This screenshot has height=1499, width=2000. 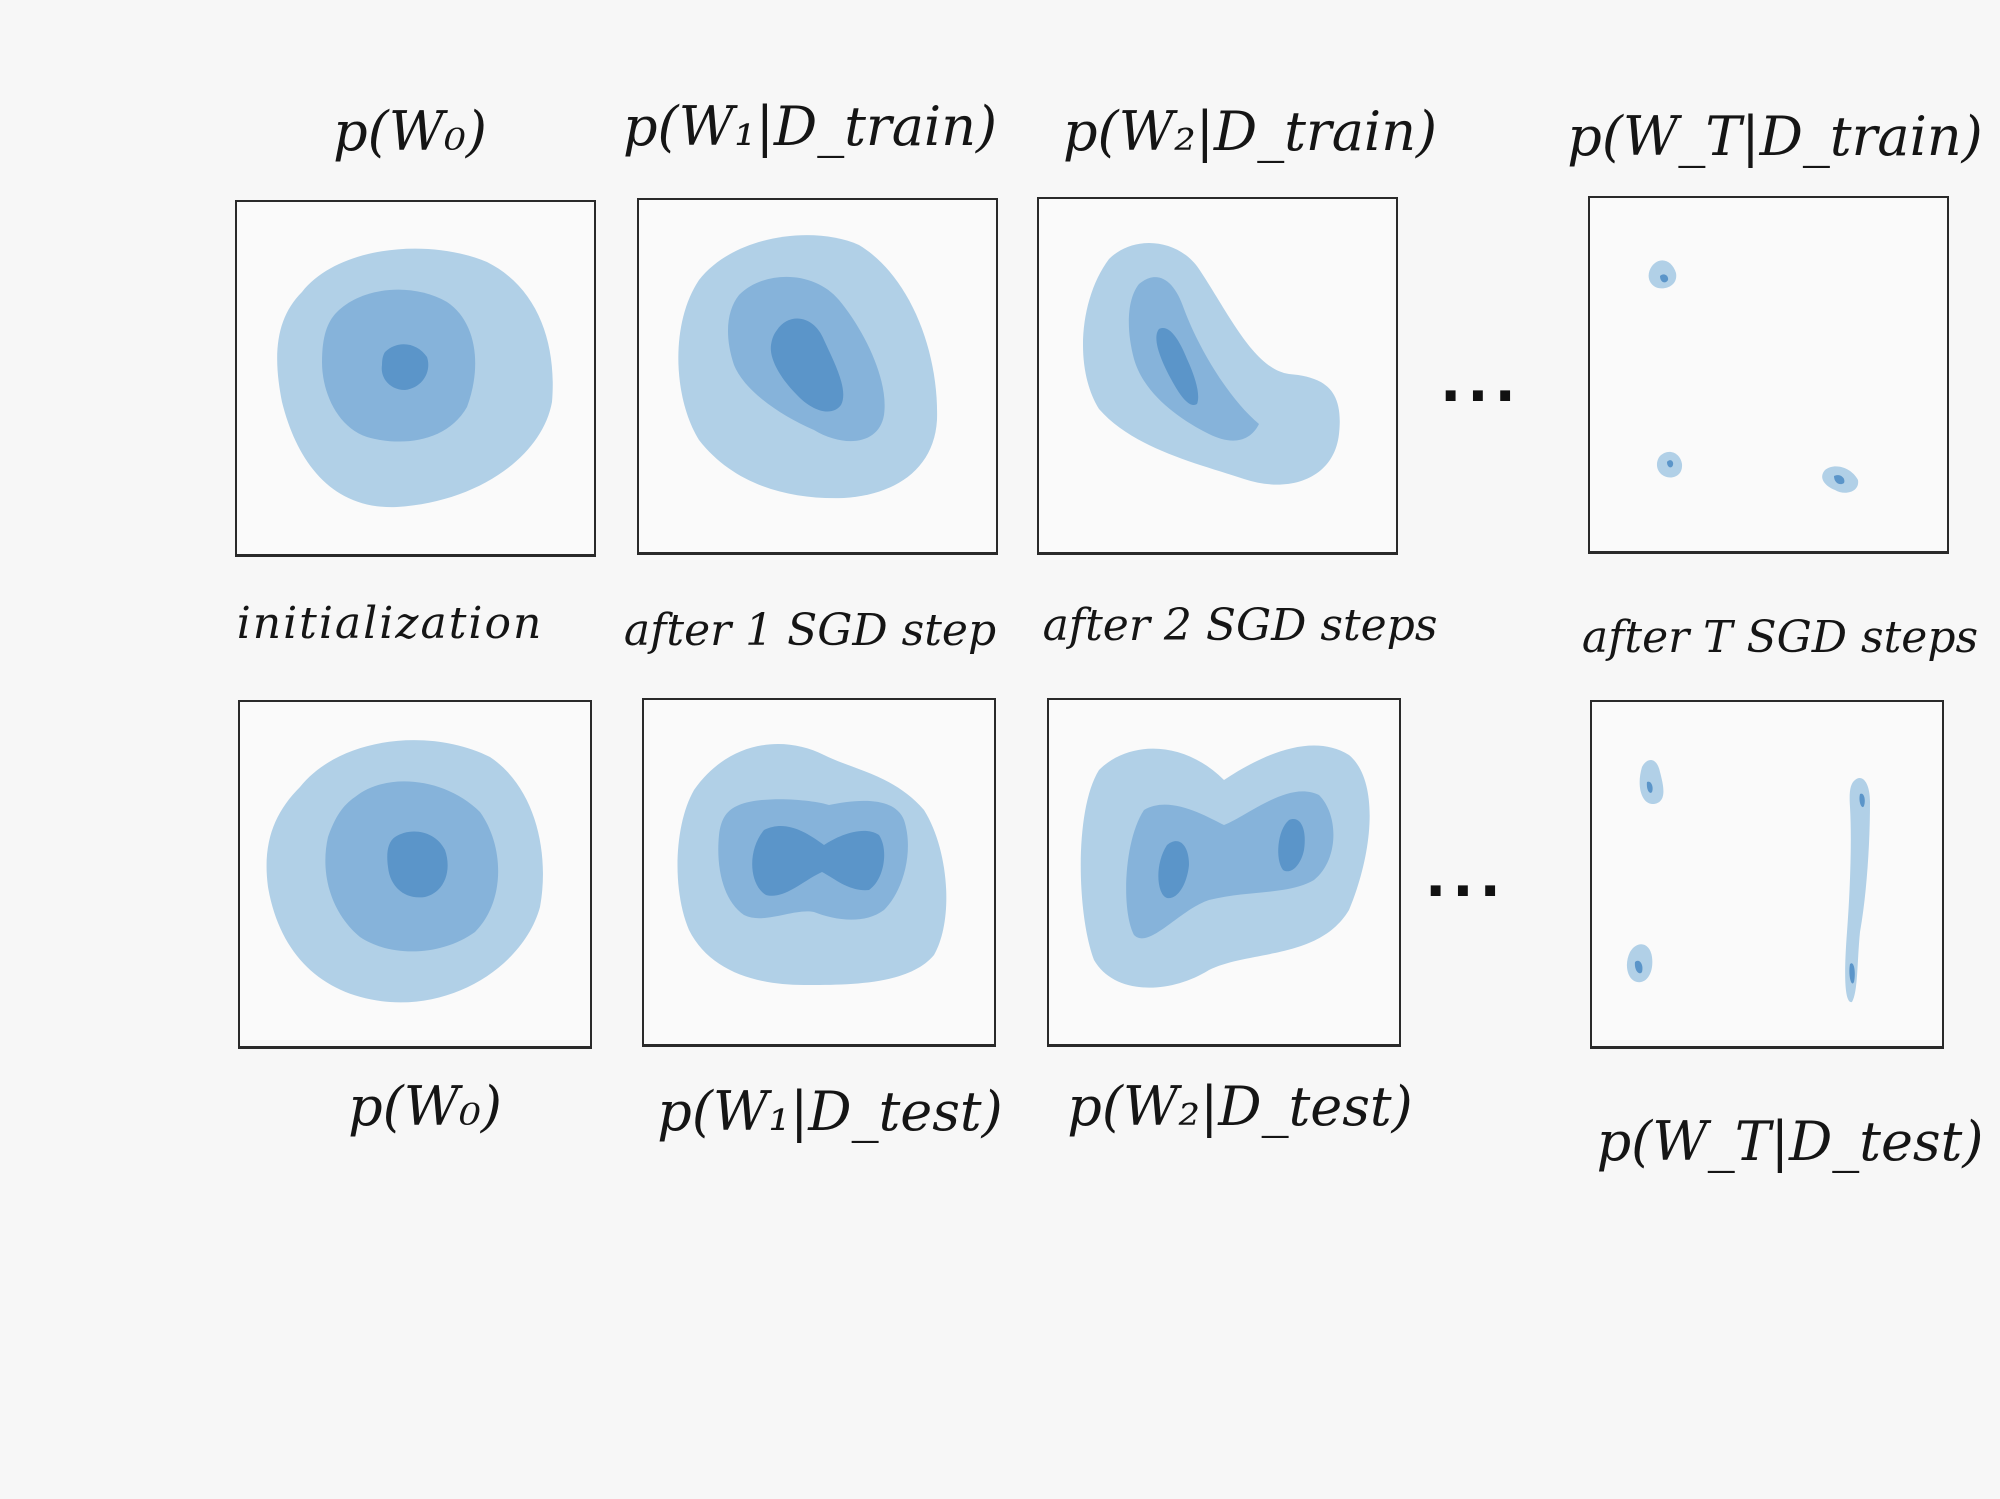 I want to click on panel-test-init, so click(x=415, y=874).